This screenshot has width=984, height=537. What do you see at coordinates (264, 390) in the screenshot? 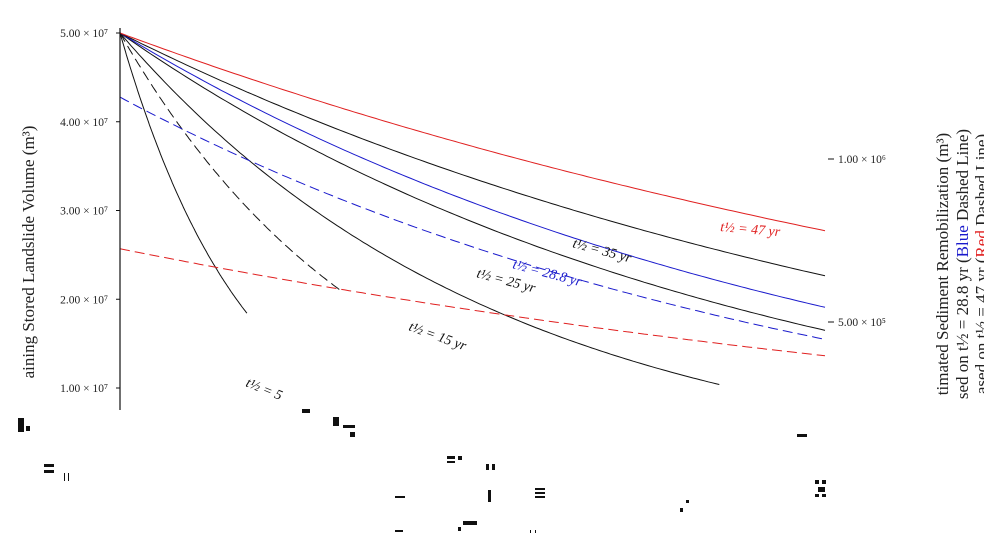
I see `curve-label: t½ = 5` at bounding box center [264, 390].